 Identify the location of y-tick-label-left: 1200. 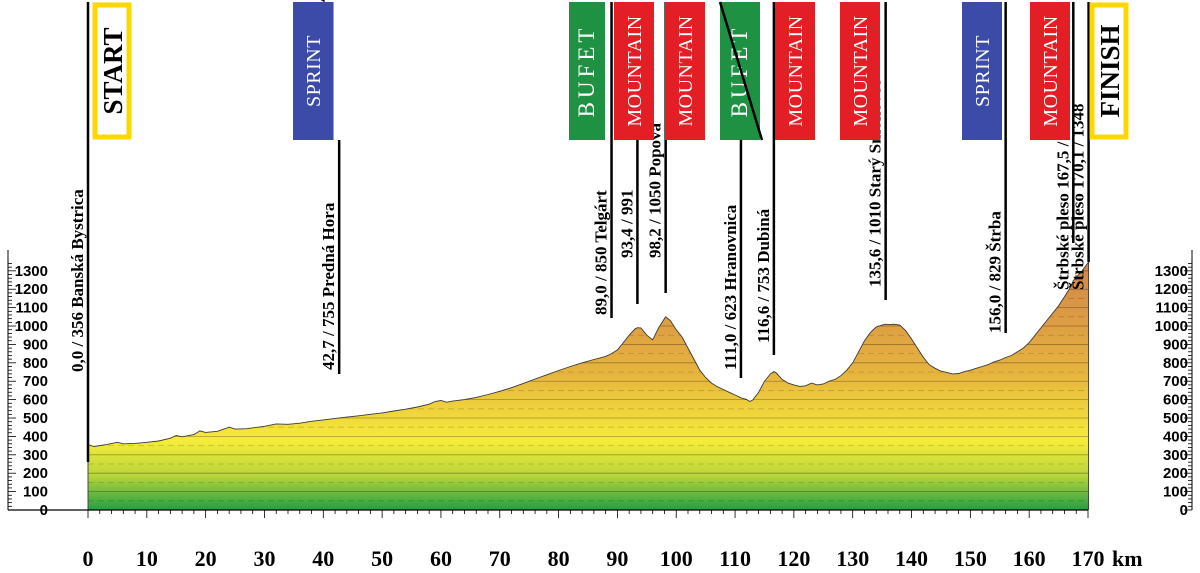
(31, 289).